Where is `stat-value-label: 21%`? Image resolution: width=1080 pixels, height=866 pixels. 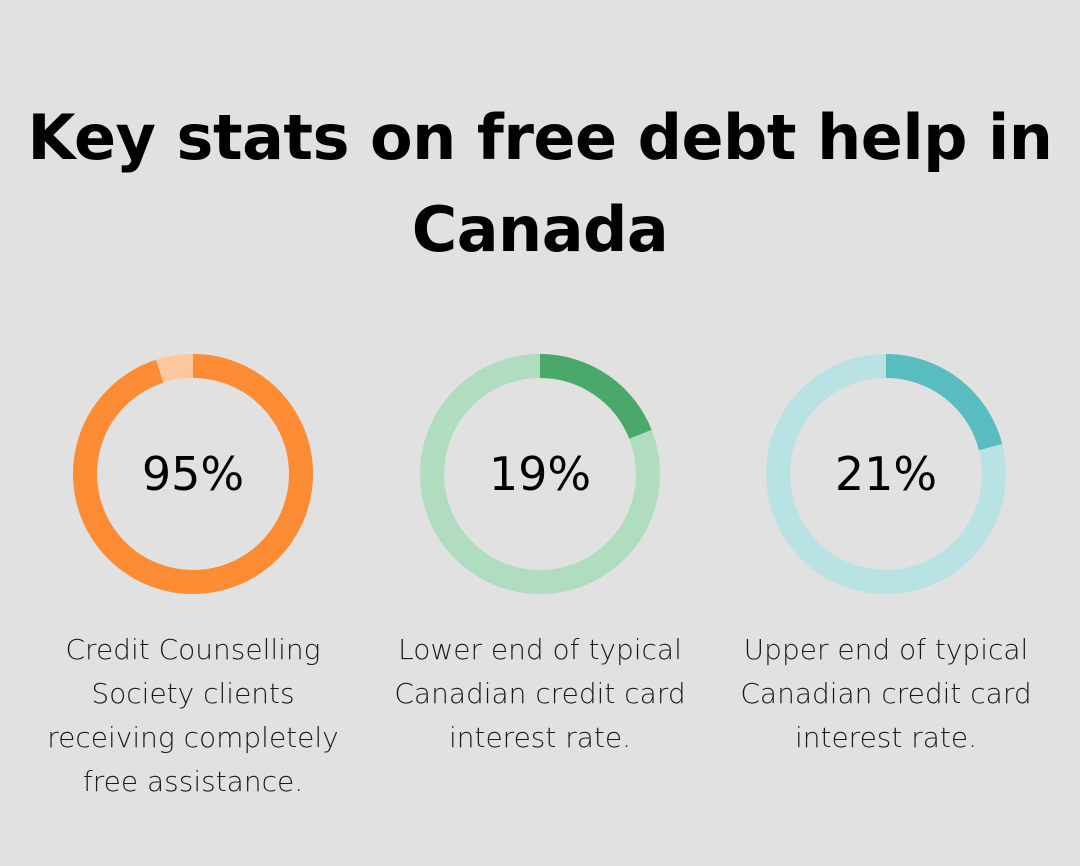
stat-value-label: 21% is located at coordinates (886, 474).